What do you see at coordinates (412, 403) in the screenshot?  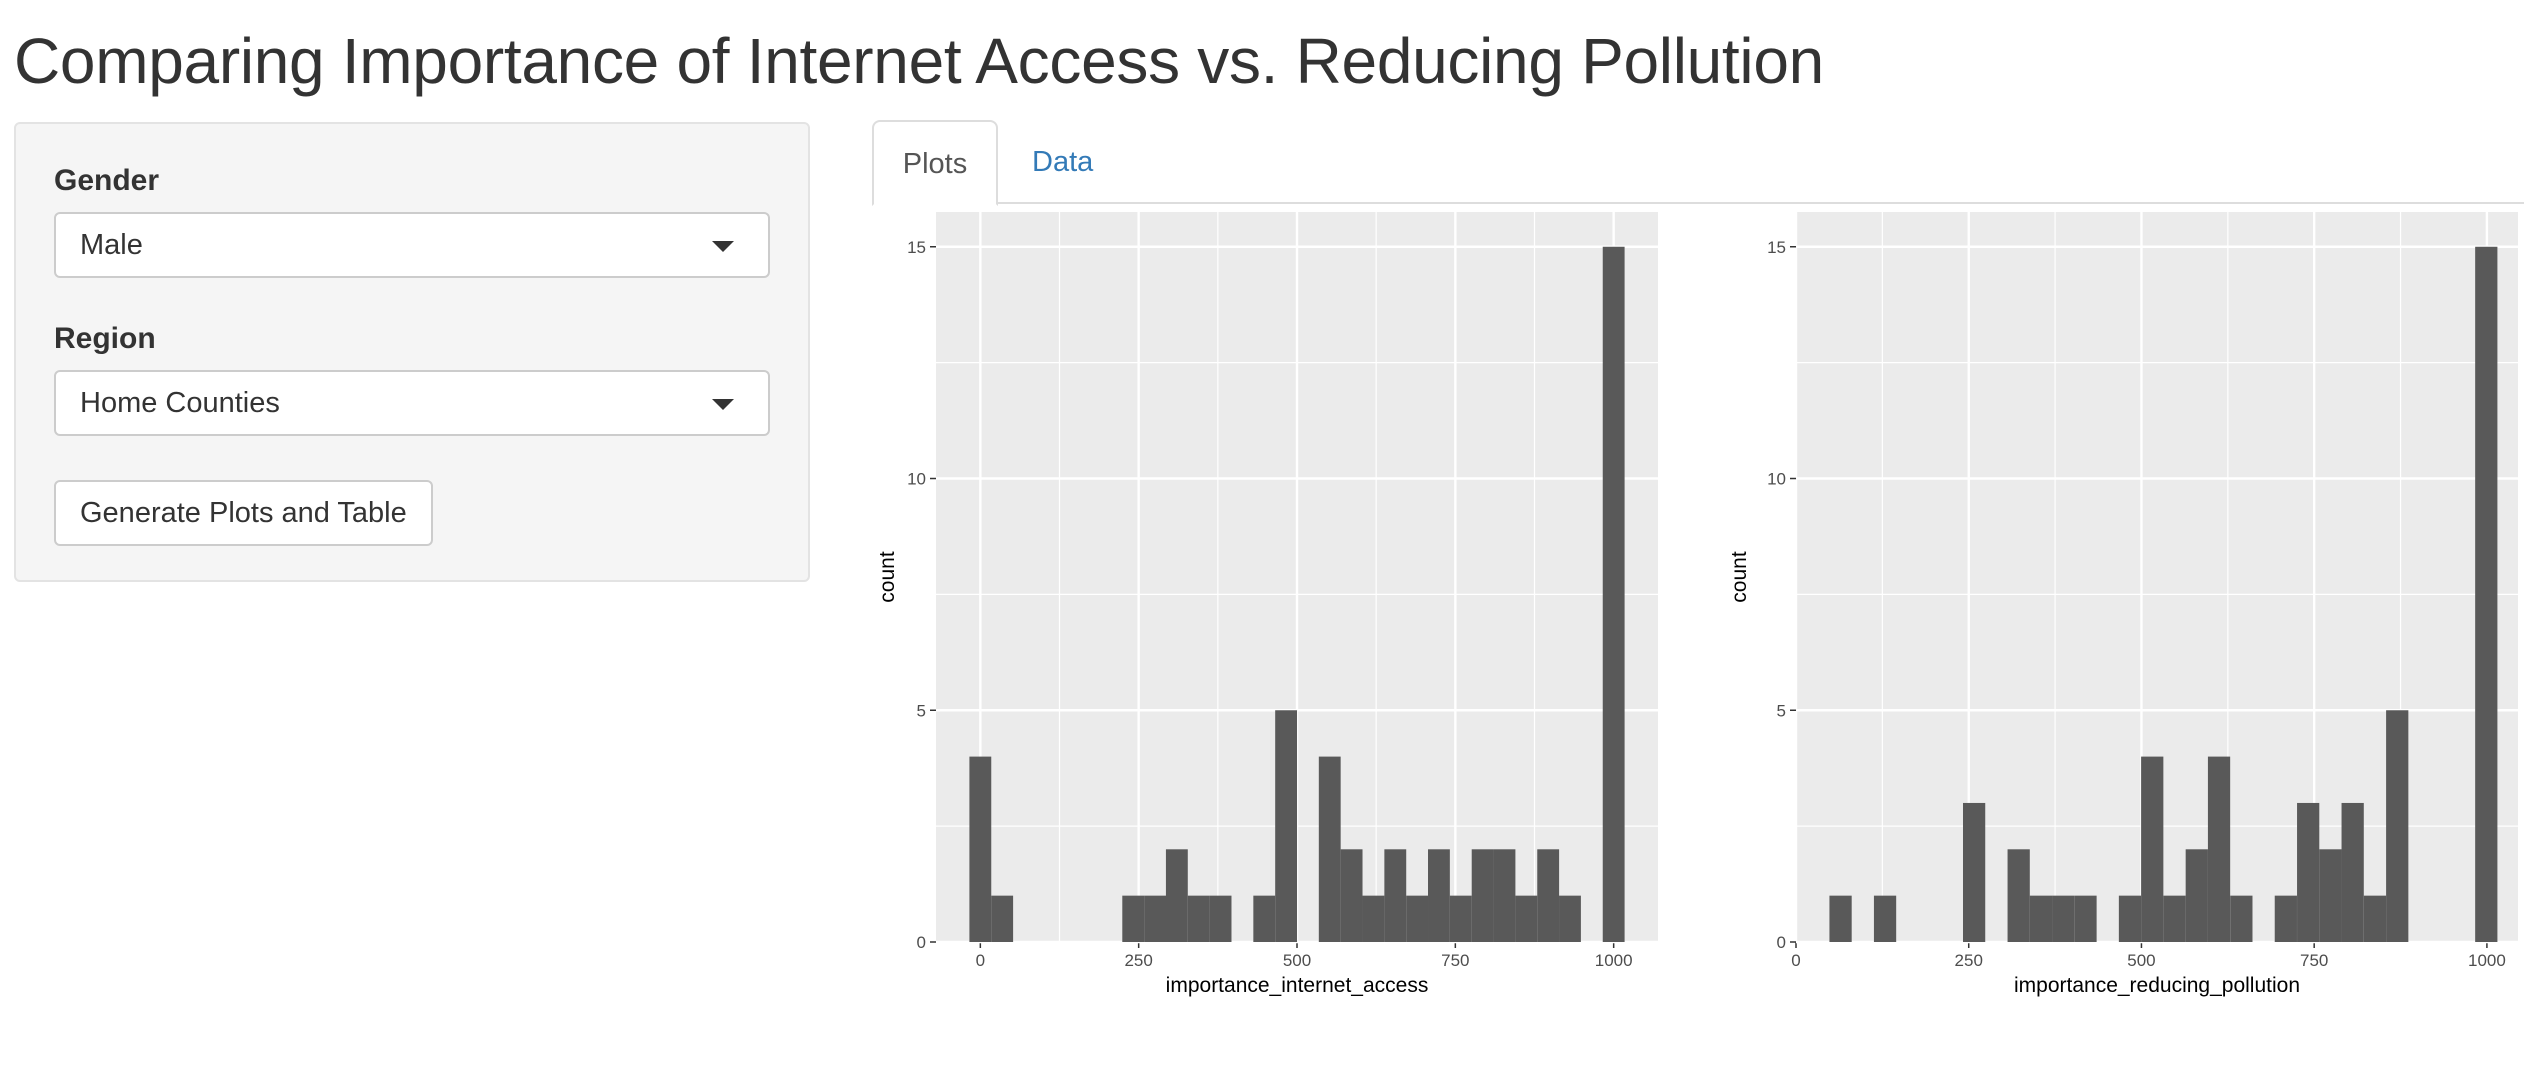 I see `region-select: Home Counties` at bounding box center [412, 403].